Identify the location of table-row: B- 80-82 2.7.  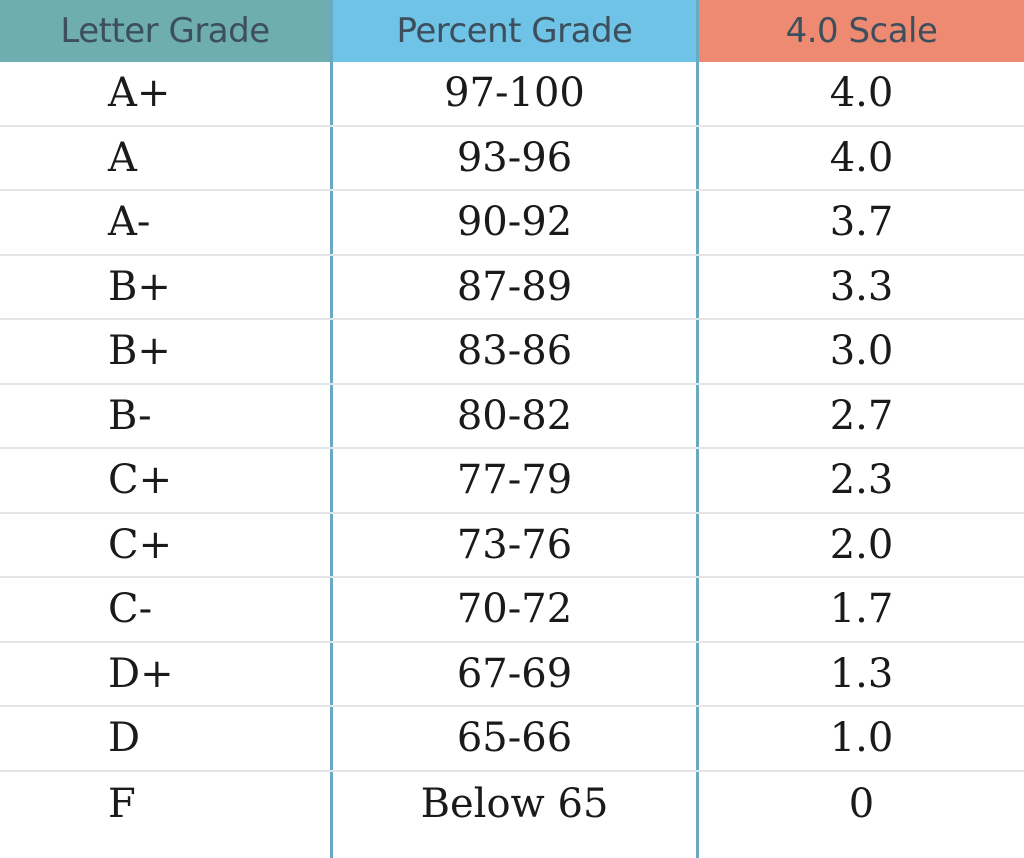
(512, 417).